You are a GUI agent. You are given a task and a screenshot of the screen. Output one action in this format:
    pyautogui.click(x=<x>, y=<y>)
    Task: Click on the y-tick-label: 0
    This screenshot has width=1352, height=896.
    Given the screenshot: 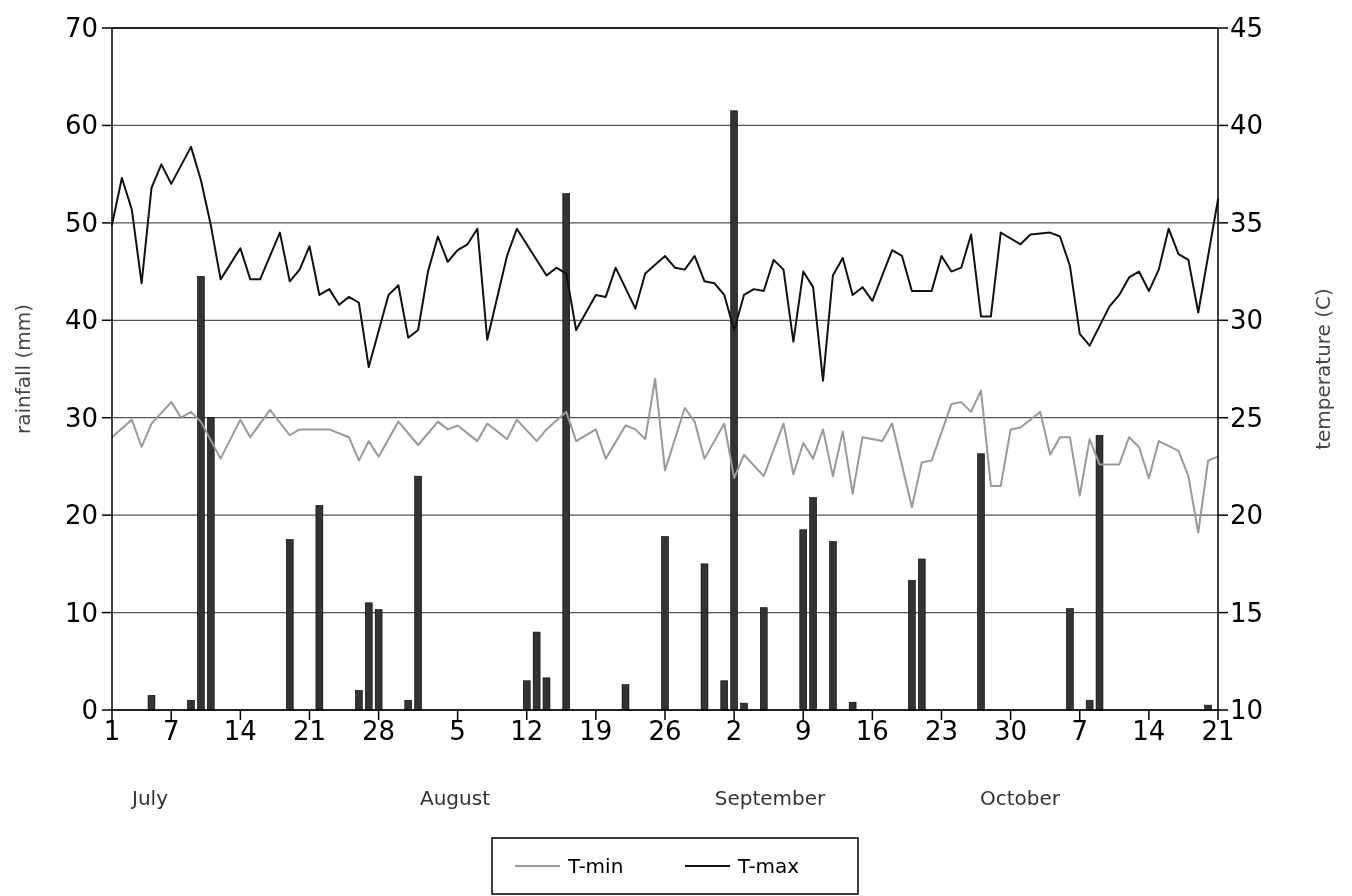 What is the action you would take?
    pyautogui.click(x=89, y=710)
    